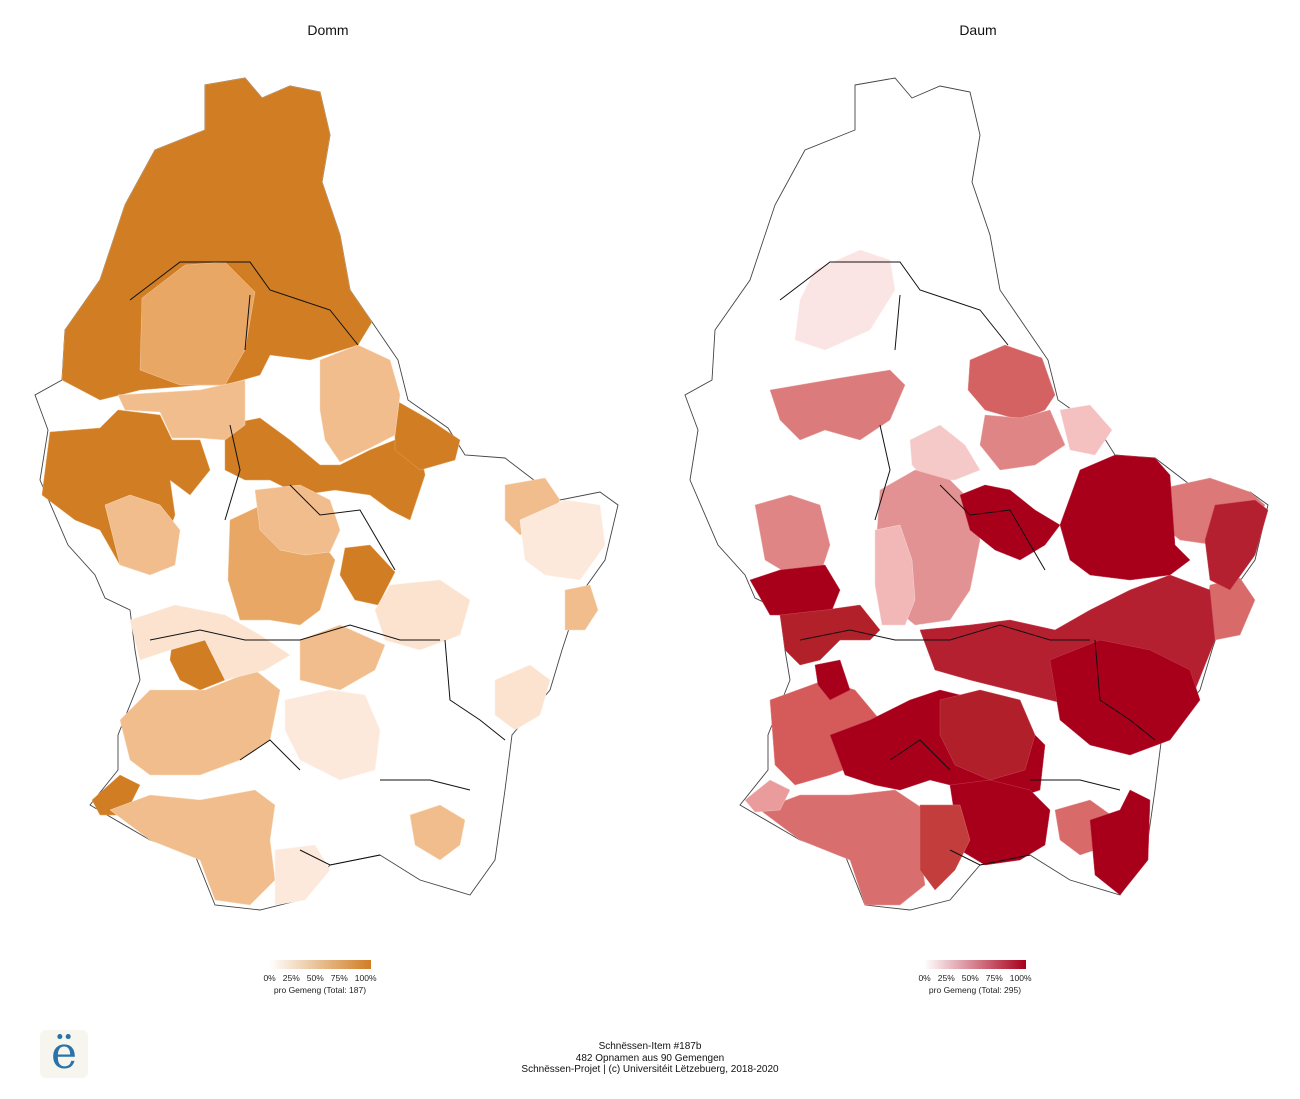 Image resolution: width=1300 pixels, height=1099 pixels. I want to click on region-domm-pale-c, so click(332, 735).